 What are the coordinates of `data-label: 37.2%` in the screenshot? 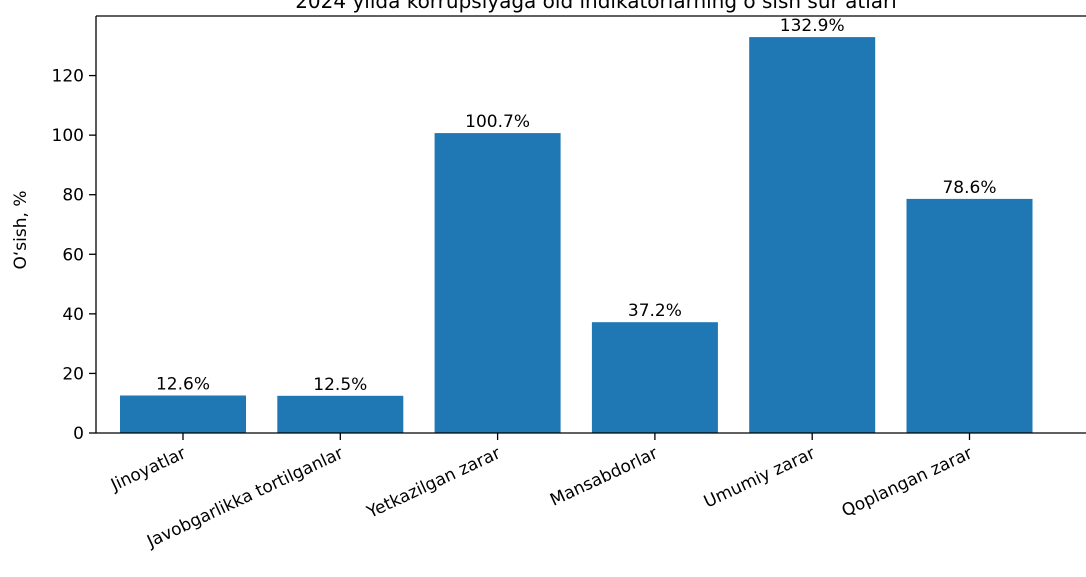 It's located at (655, 311).